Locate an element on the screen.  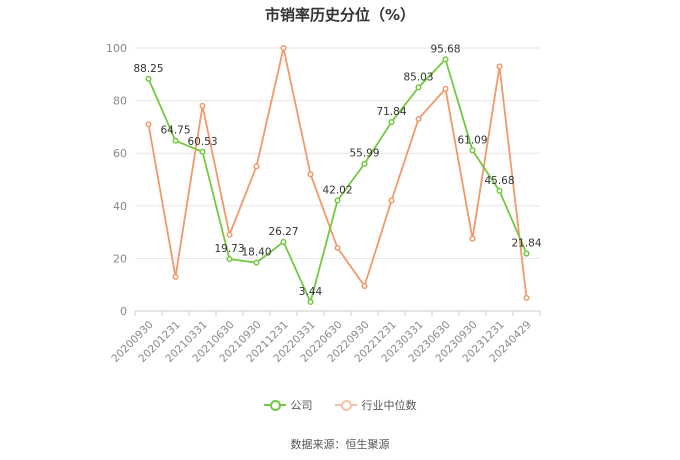
data-label: 3.44 is located at coordinates (311, 292).